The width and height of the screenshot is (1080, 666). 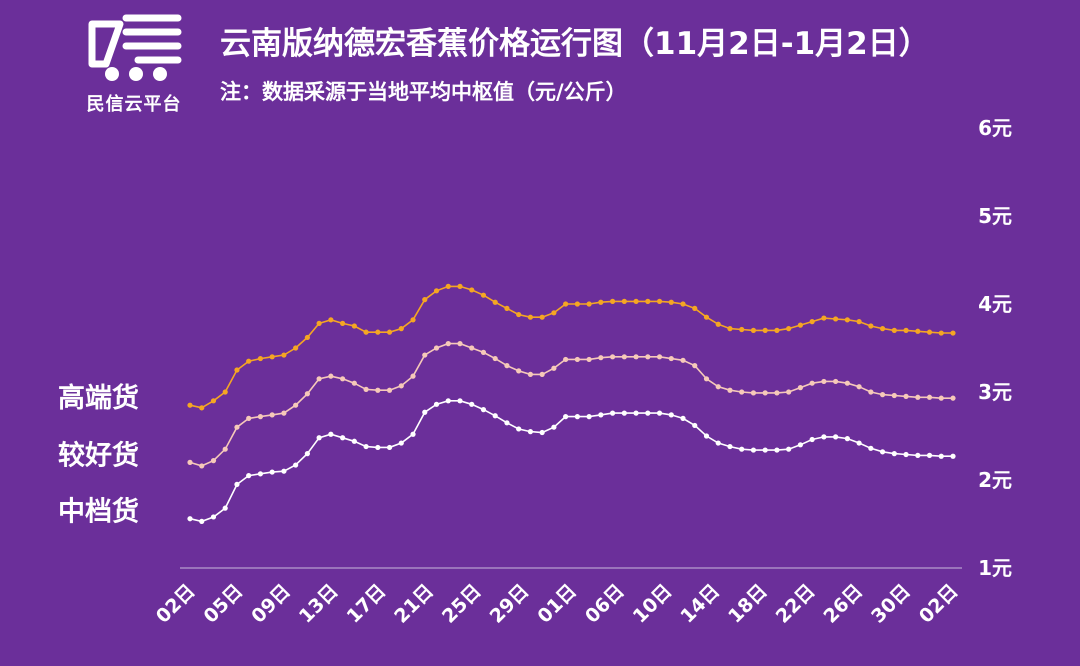 What do you see at coordinates (995, 392) in the screenshot?
I see `y-tick-label: 3元` at bounding box center [995, 392].